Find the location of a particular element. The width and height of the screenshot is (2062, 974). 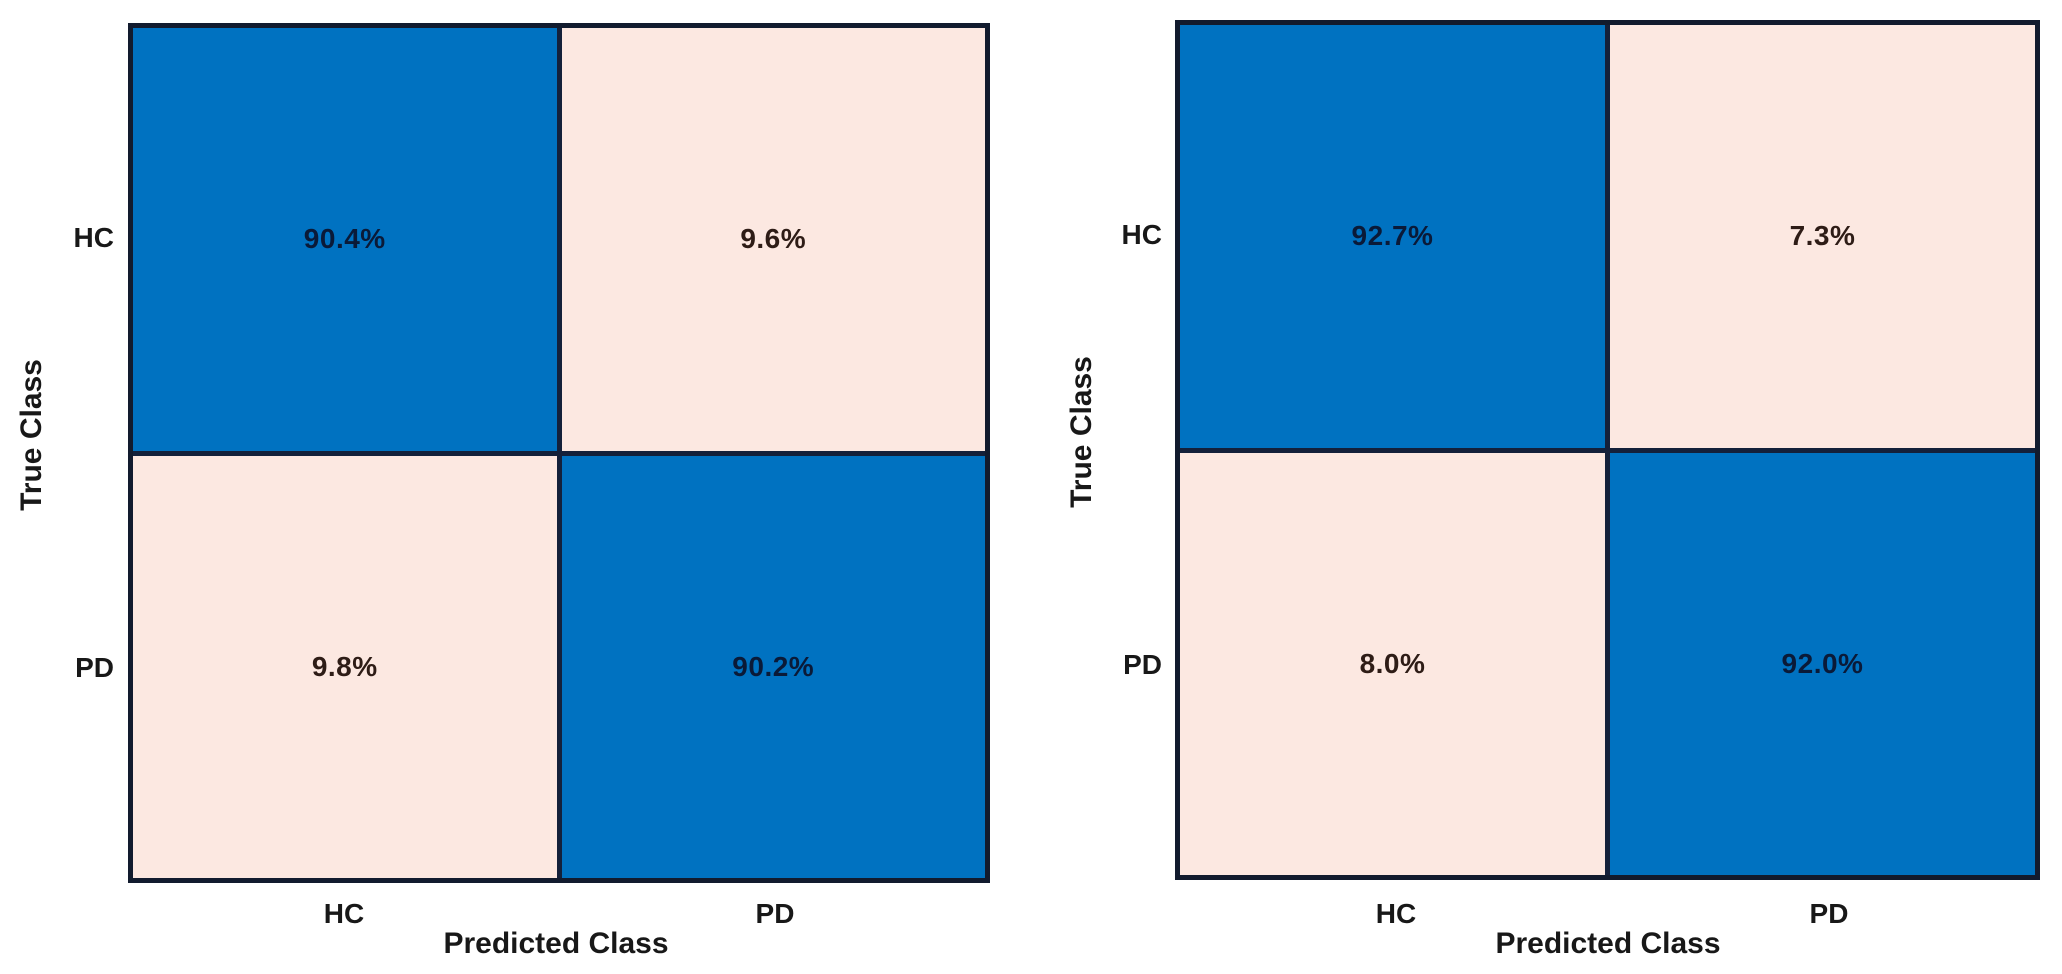

cell-true-hc-pred-hc-left: 90.4% is located at coordinates (345, 239).